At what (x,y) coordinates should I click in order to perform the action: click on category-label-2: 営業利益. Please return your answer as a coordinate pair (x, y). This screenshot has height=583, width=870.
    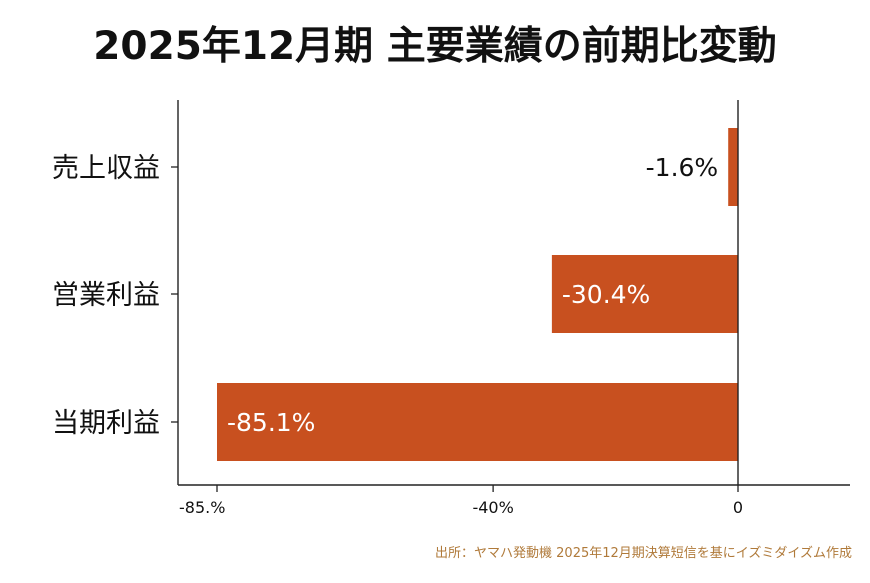
    Looking at the image, I should click on (106, 295).